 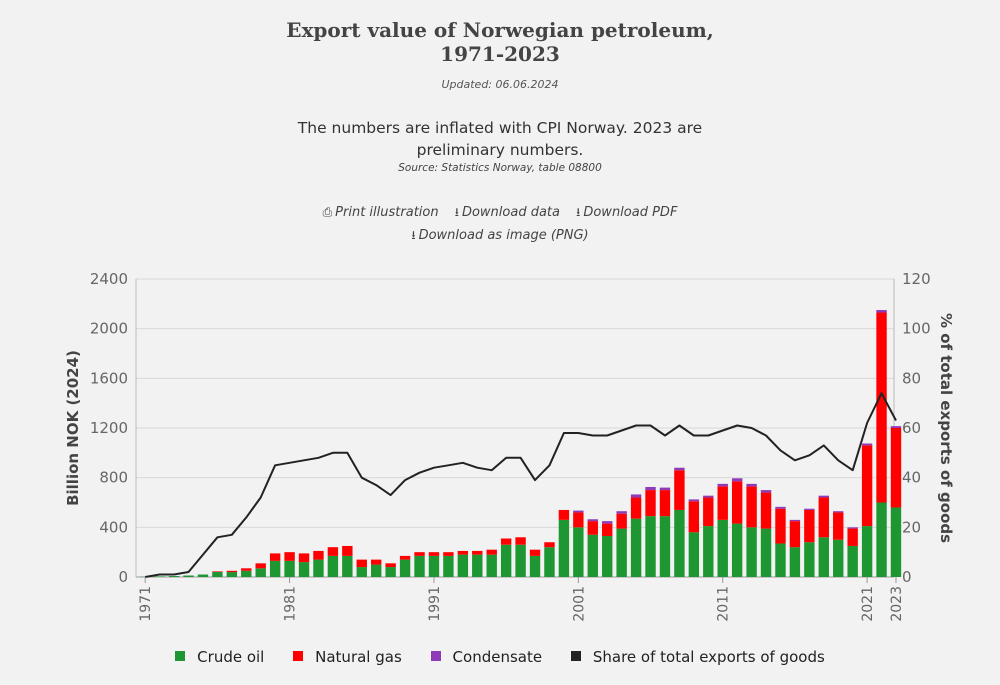 I want to click on legend-swatch-crude-oil, so click(x=180, y=656).